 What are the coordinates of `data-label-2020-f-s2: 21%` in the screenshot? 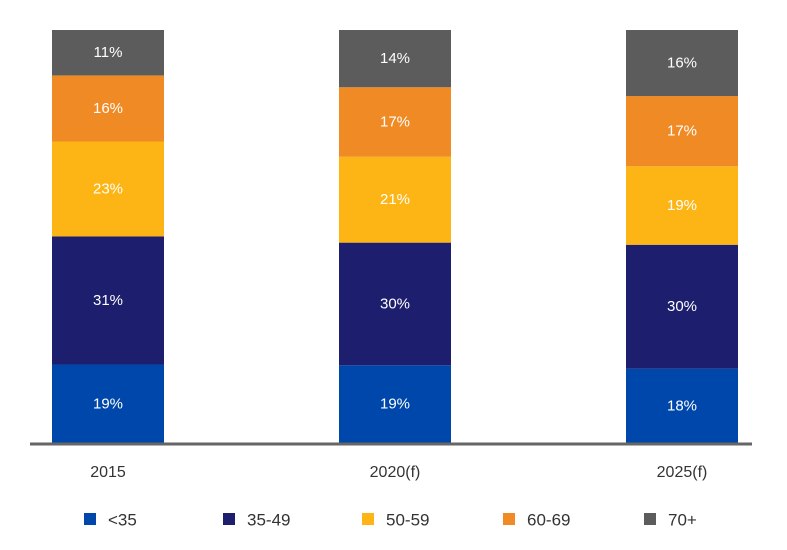 It's located at (395, 199).